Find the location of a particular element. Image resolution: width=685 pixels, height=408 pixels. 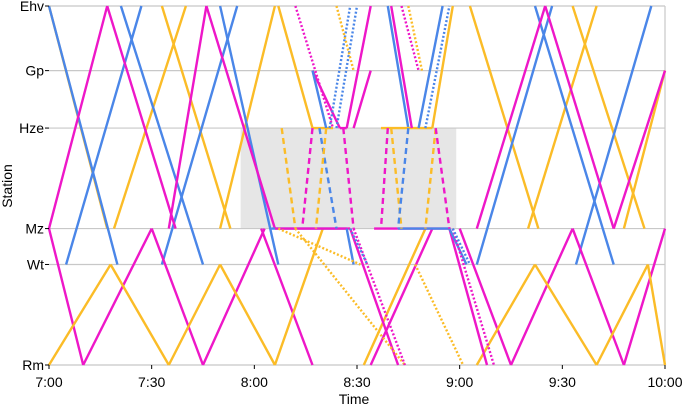

y-tick-label-mz: Mz is located at coordinates (34, 229).